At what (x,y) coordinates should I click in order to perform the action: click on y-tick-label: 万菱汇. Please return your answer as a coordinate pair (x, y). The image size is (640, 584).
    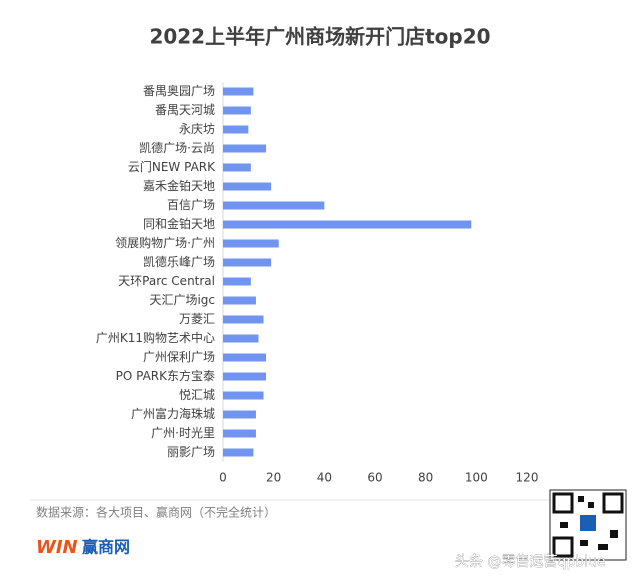
    Looking at the image, I should click on (197, 319).